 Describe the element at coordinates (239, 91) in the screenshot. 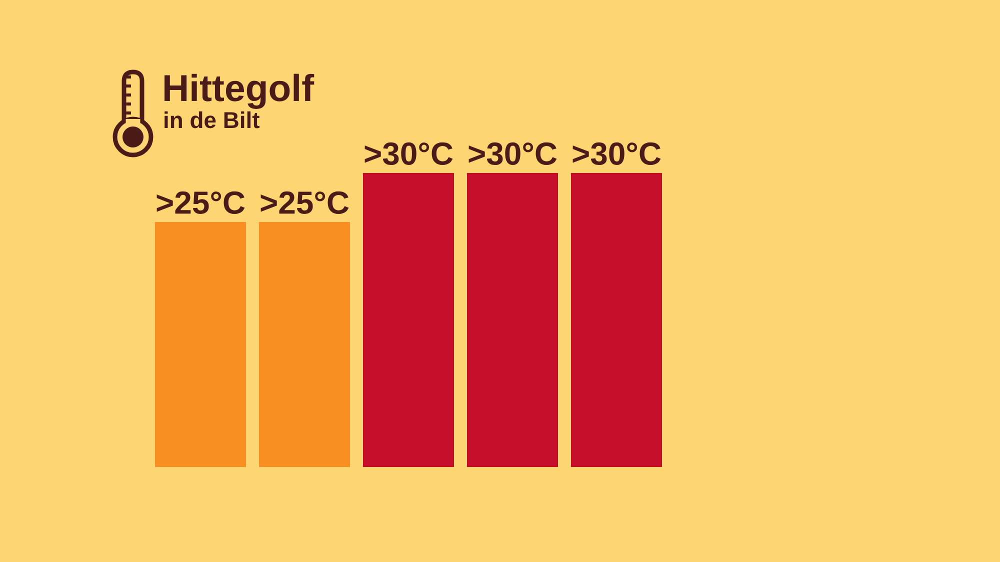

I see `chart-title: Hittegolf` at that location.